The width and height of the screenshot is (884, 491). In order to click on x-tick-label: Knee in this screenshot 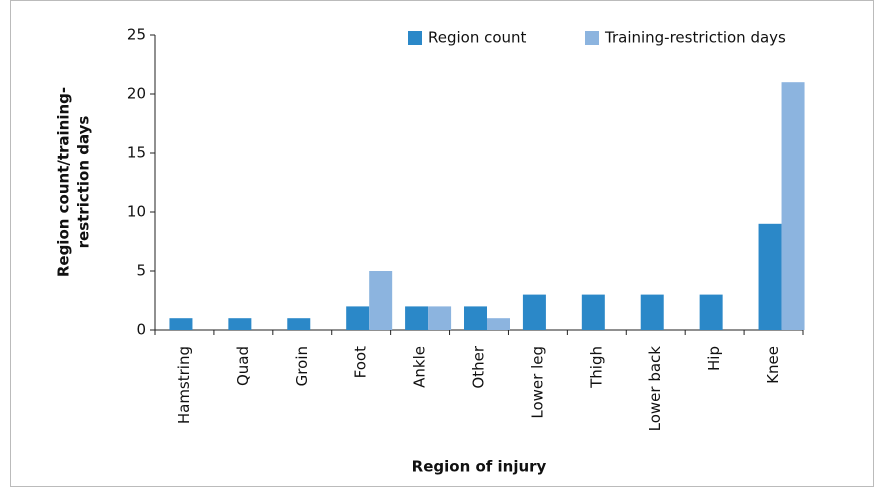, I will do `click(773, 365)`.